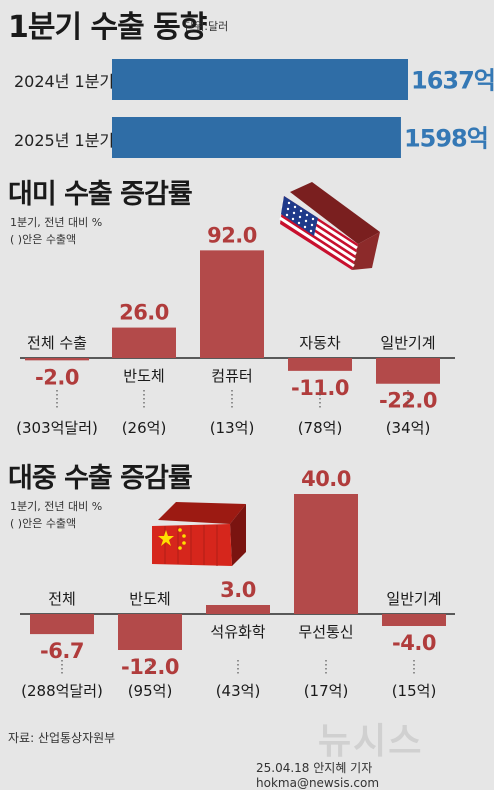 The image size is (494, 790). What do you see at coordinates (326, 691) in the screenshot?
I see `cn-amount-label-3: (17억)` at bounding box center [326, 691].